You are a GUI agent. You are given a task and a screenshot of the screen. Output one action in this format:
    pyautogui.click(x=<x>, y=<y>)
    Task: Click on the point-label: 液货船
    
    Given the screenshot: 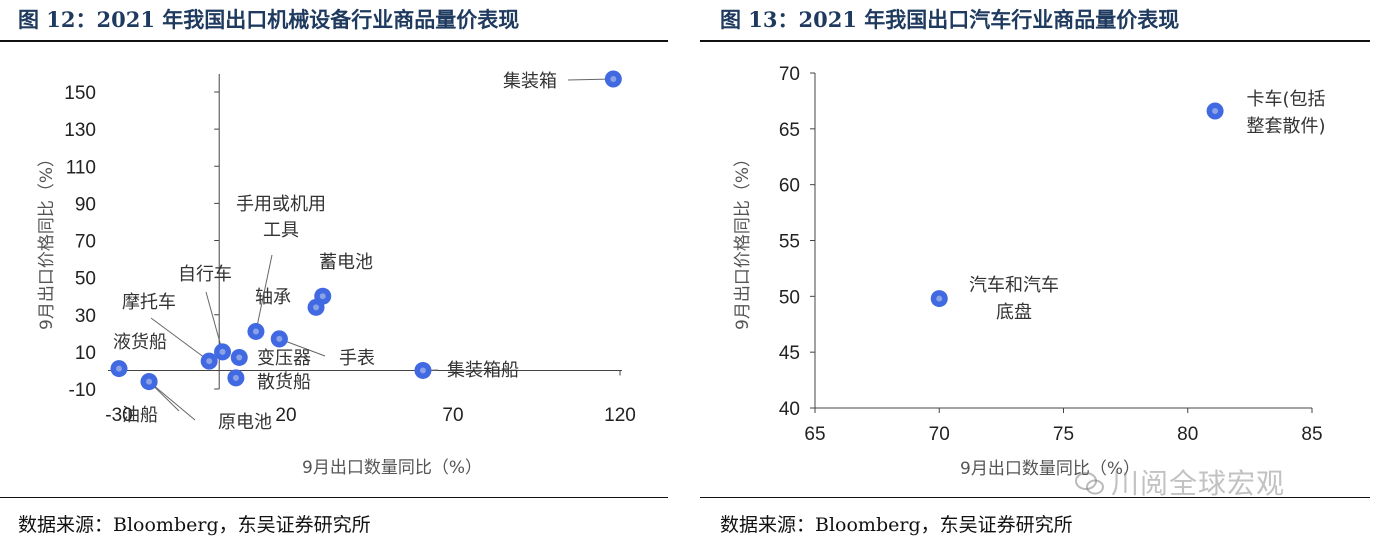 What is the action you would take?
    pyautogui.click(x=140, y=342)
    